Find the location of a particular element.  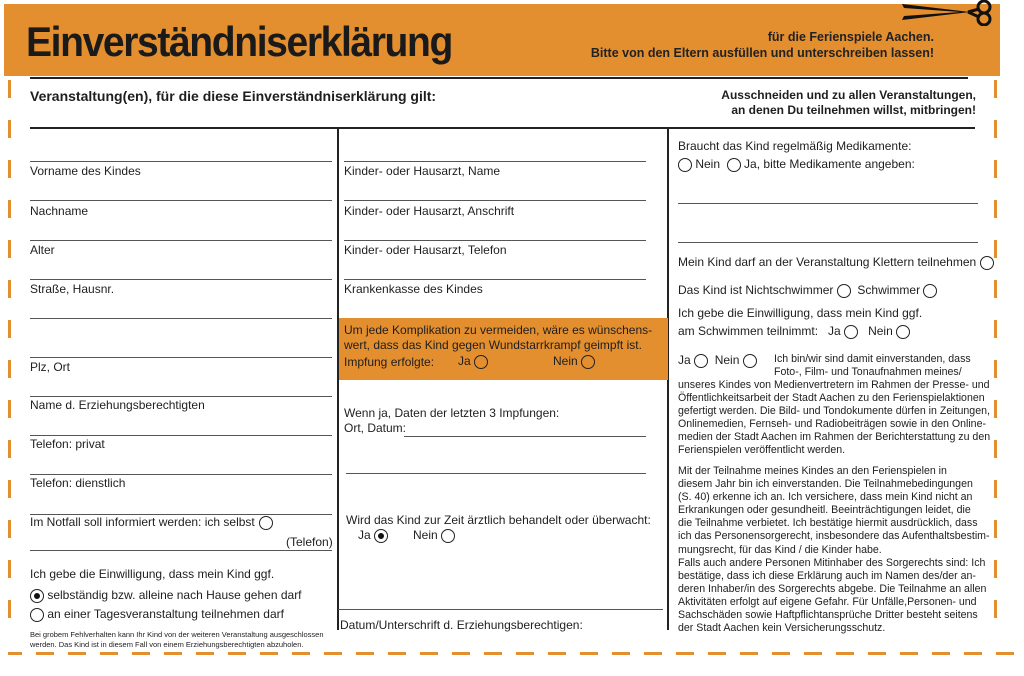

field-label: Kinder- oder Hausarzt, Anschrift is located at coordinates (429, 211).